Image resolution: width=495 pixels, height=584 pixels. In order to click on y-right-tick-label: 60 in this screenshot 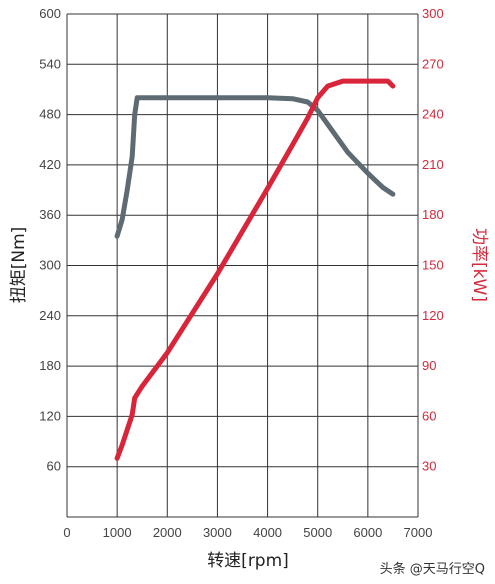, I will do `click(429, 415)`.